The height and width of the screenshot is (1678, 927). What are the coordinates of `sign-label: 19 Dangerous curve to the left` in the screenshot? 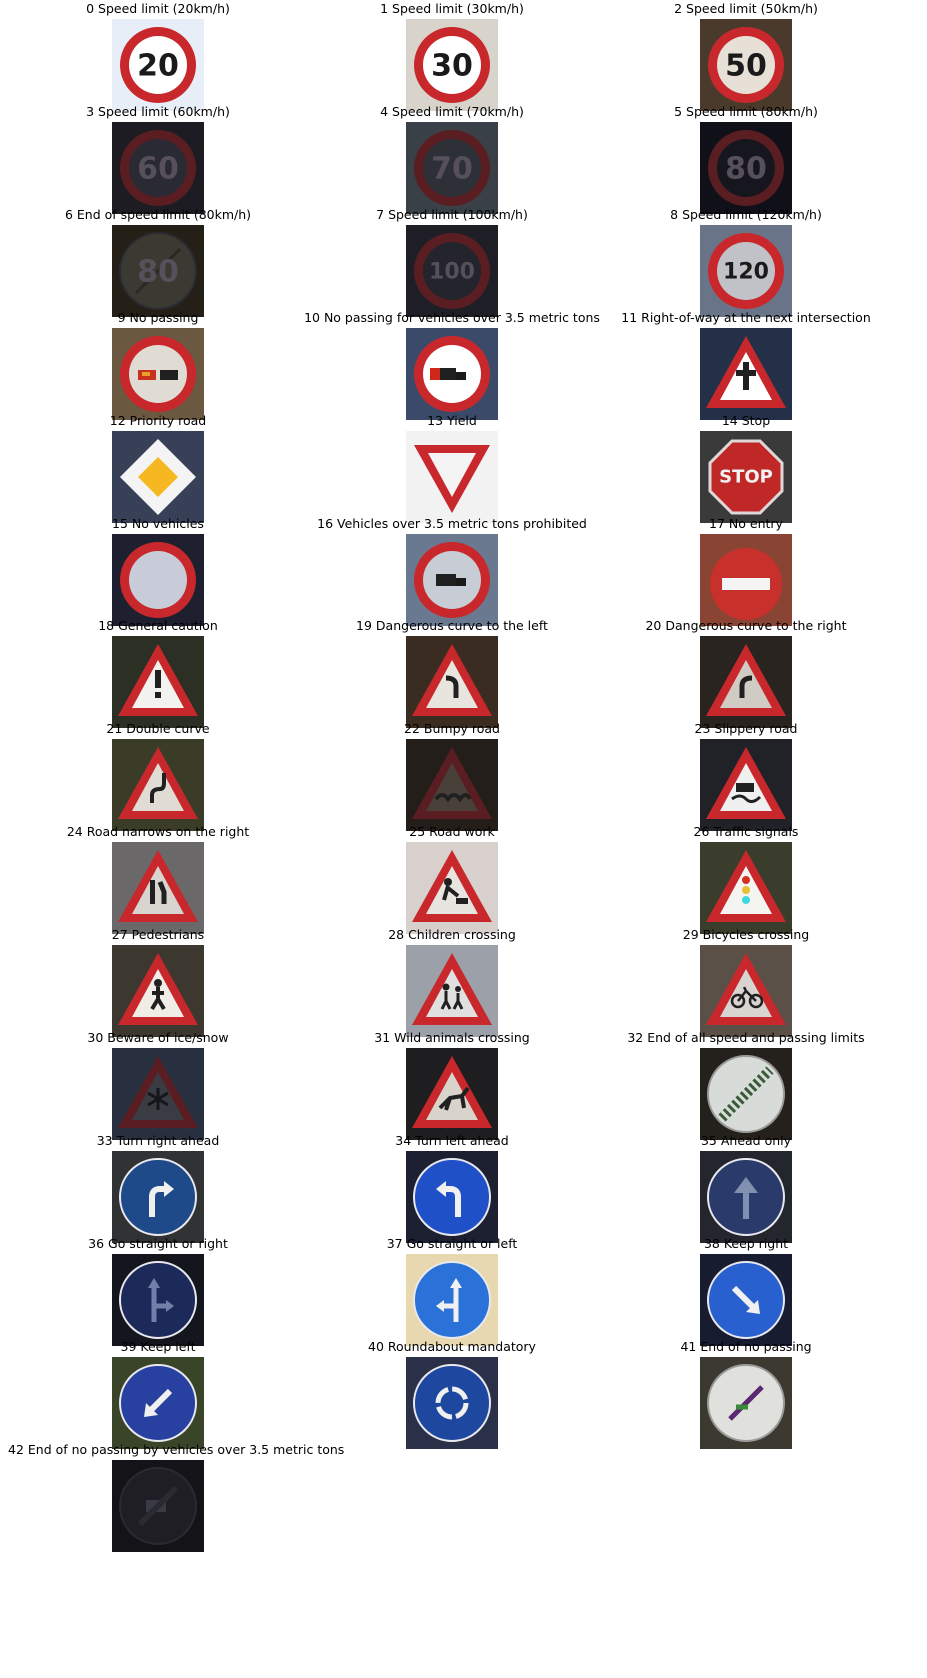 It's located at (452, 625).